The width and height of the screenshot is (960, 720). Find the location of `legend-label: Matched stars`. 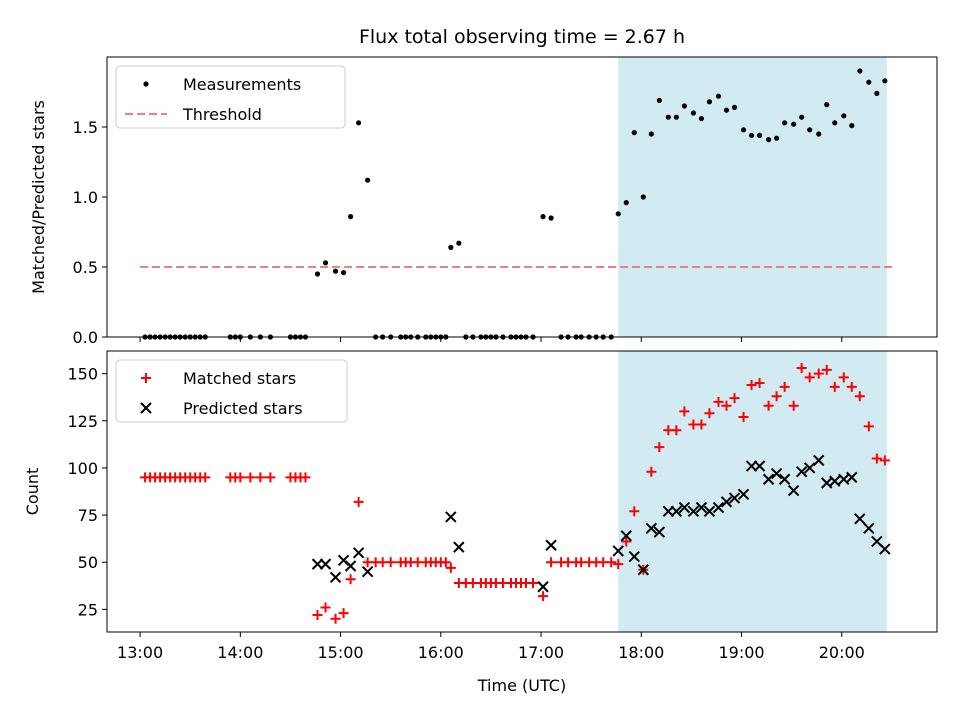

legend-label: Matched stars is located at coordinates (239, 378).